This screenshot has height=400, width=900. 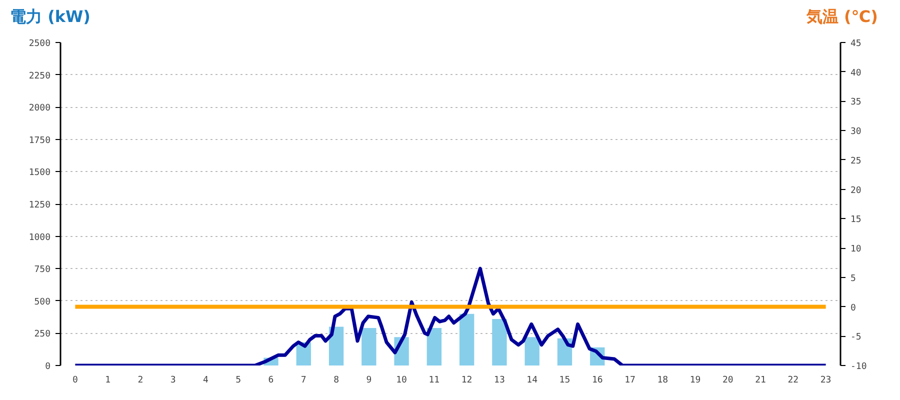 I want to click on x-tick-label: 3, so click(x=173, y=381).